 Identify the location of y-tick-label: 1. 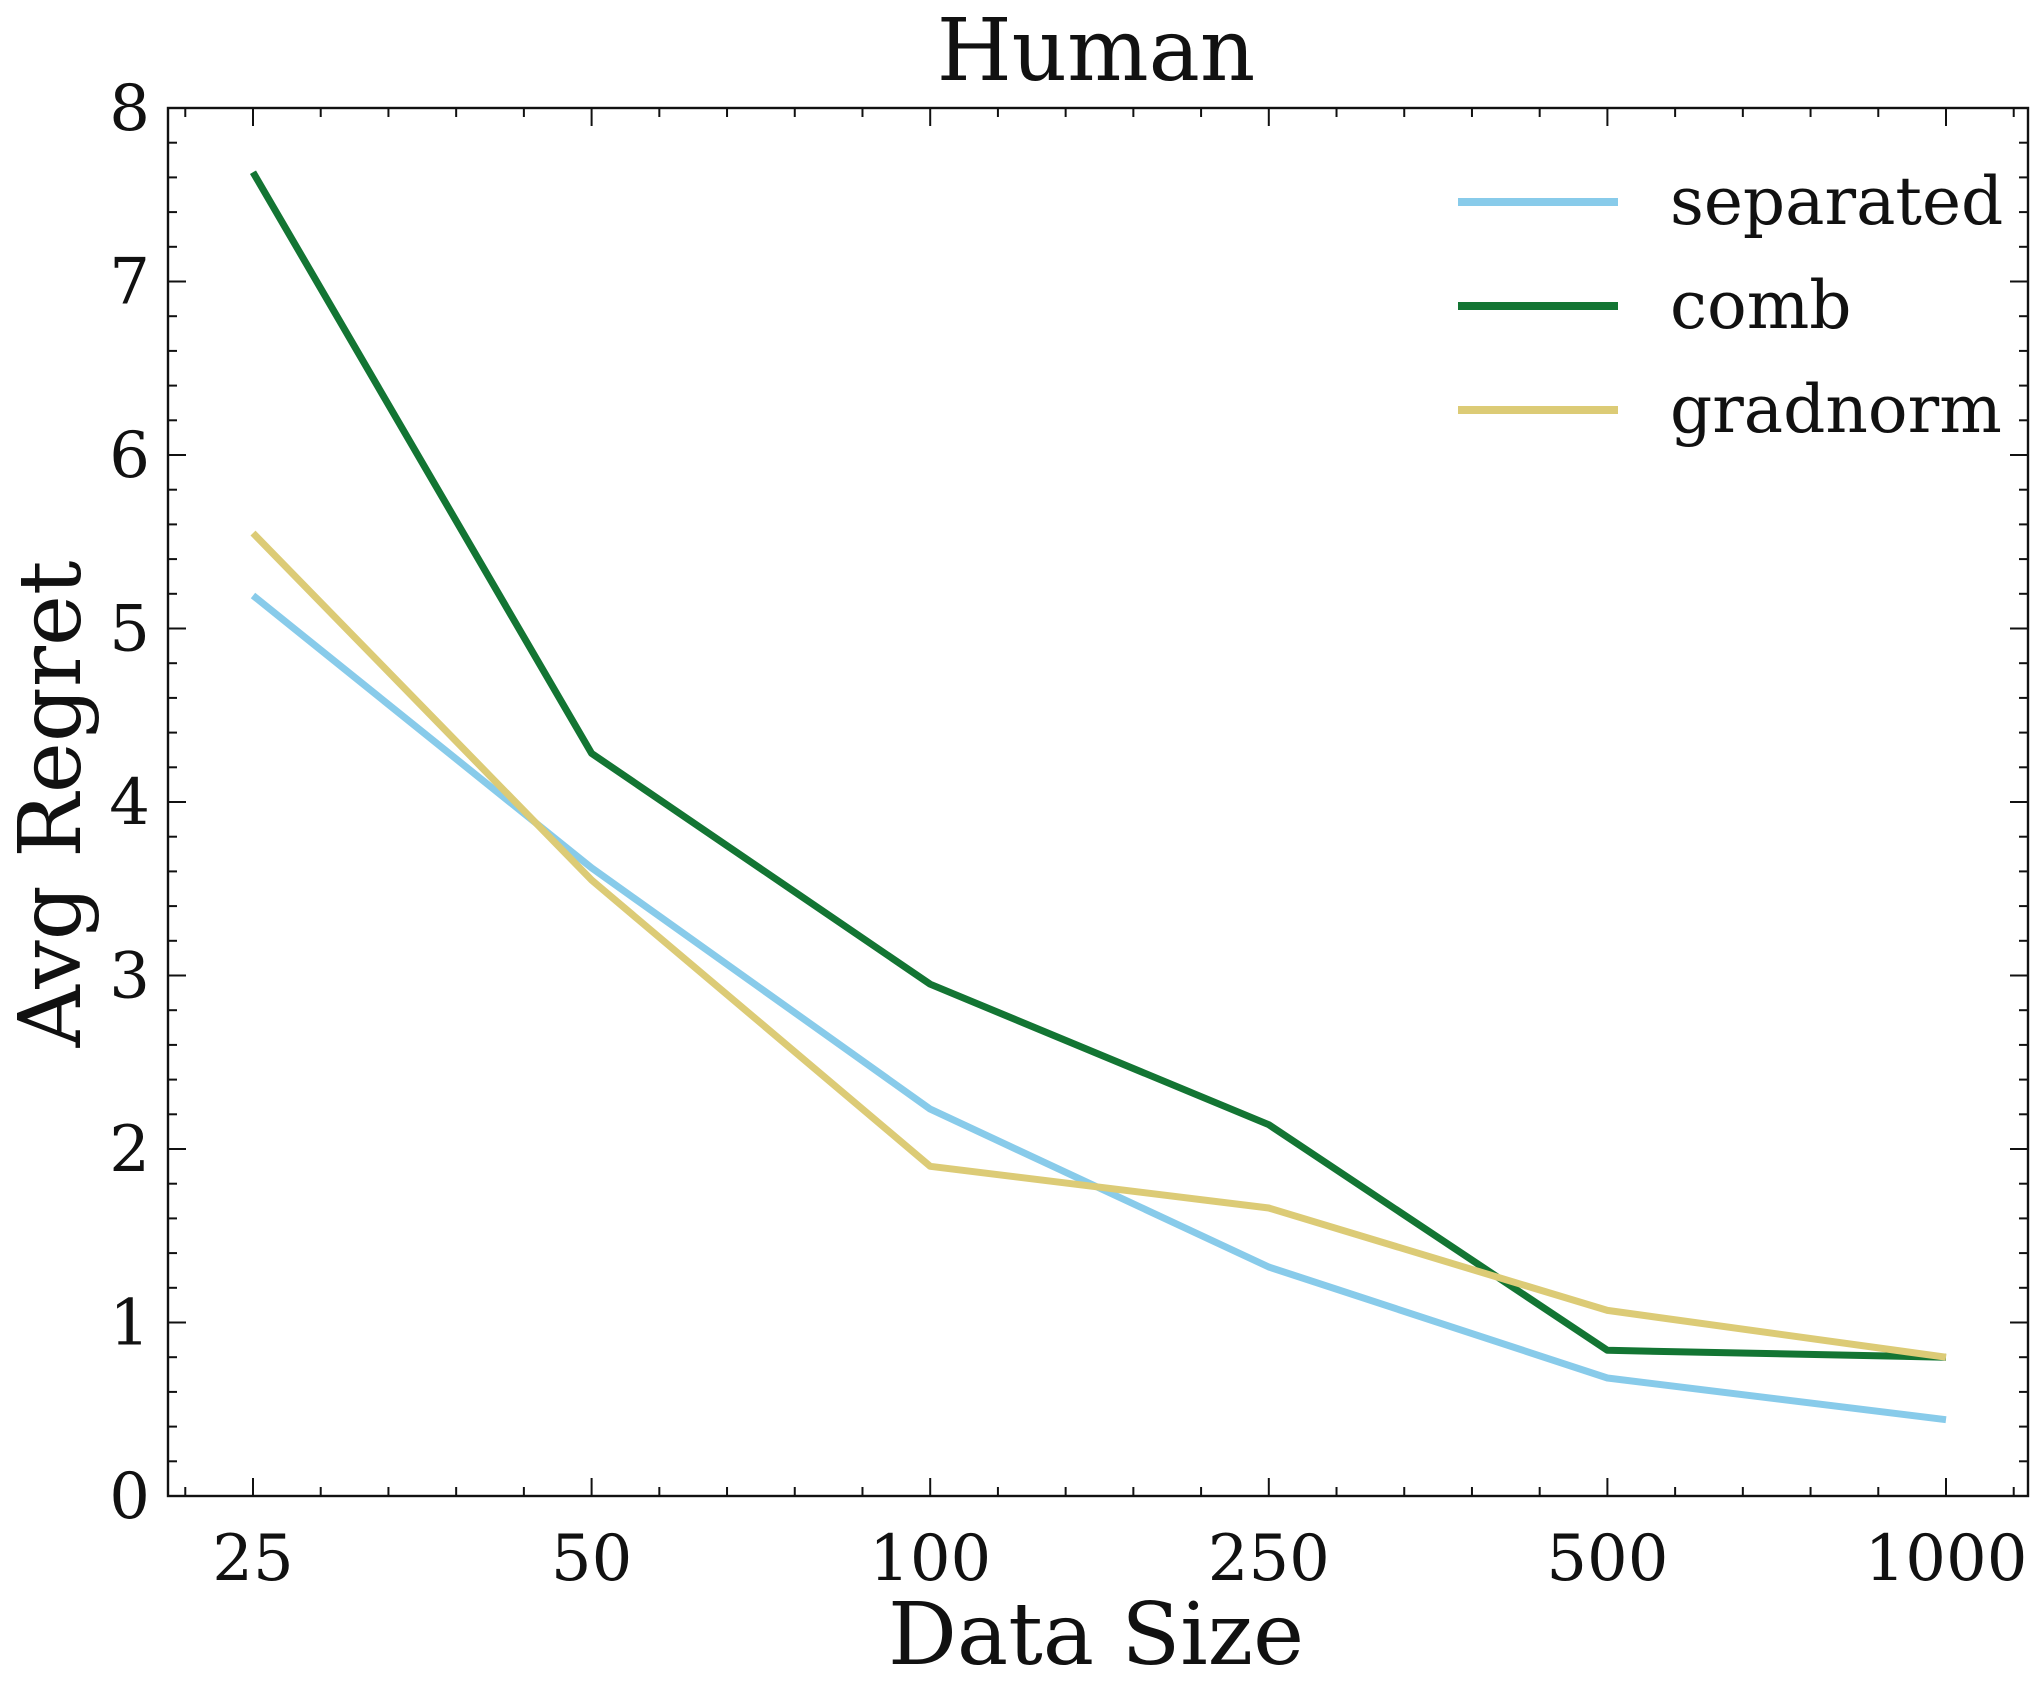
(129, 1324).